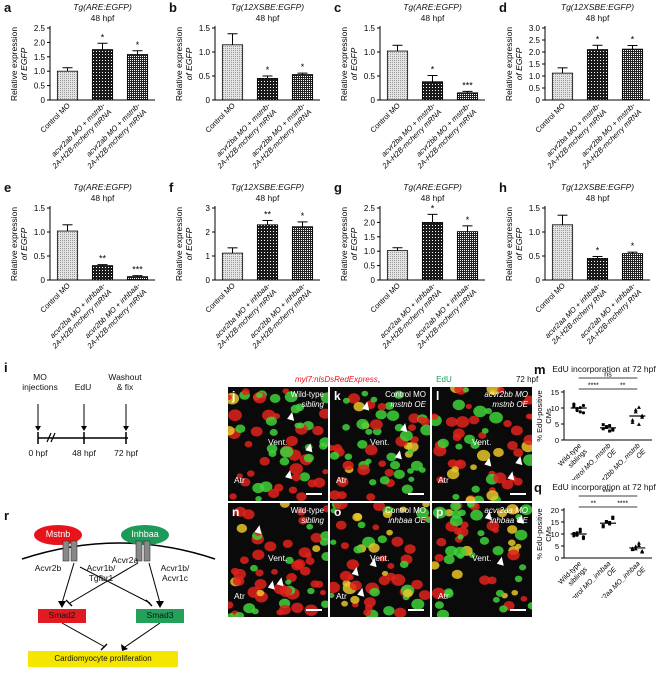  I want to click on pathway-graphic, so click(118, 596).